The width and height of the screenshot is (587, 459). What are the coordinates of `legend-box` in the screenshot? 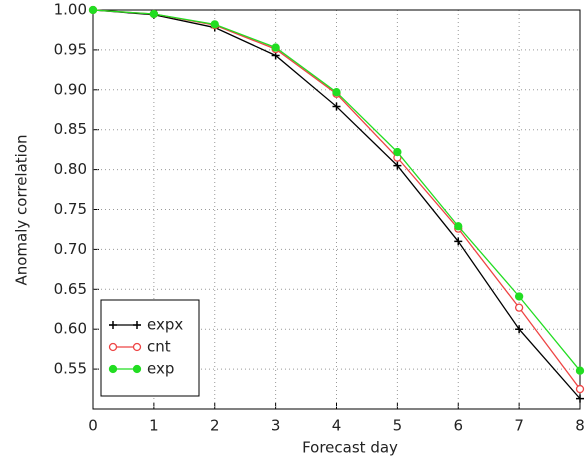 It's located at (150, 348).